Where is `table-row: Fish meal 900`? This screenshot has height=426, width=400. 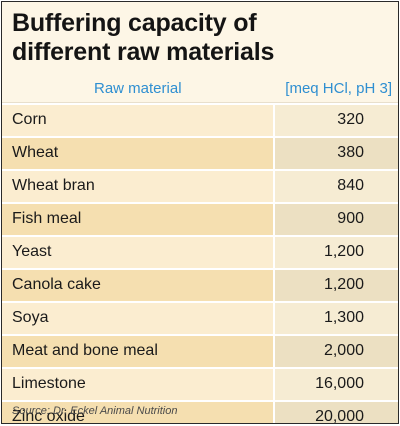 table-row: Fish meal 900 is located at coordinates (200, 218).